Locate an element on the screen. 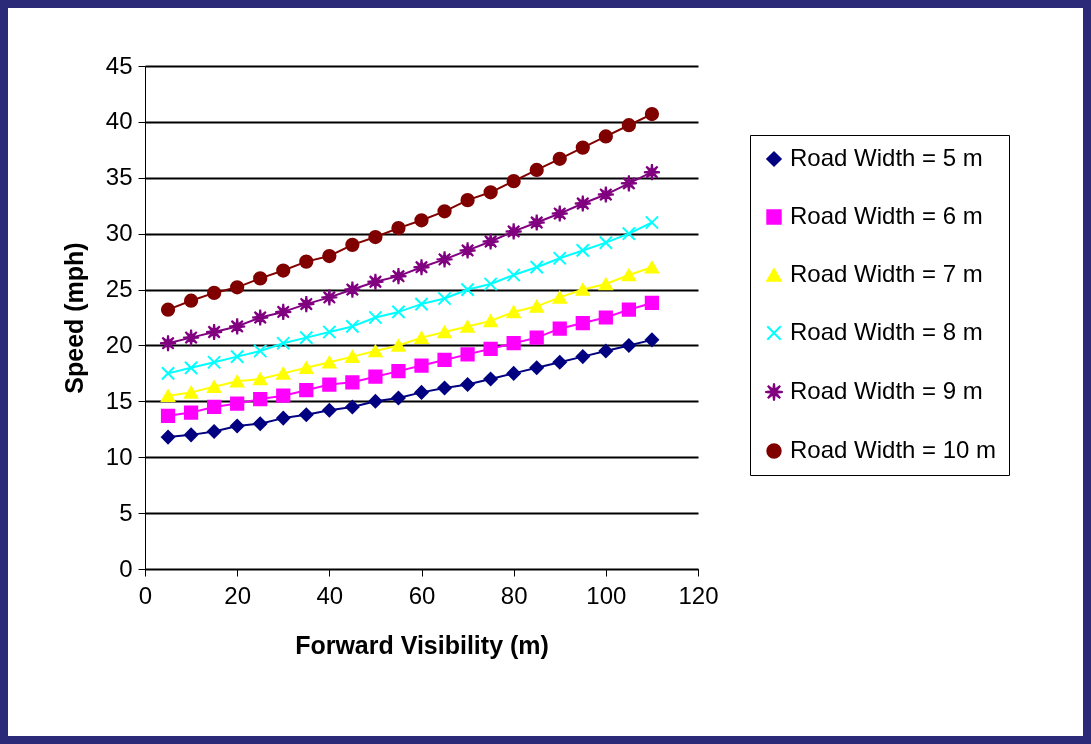 This screenshot has width=1091, height=744. y-tick-label: 10 is located at coordinates (119, 456).